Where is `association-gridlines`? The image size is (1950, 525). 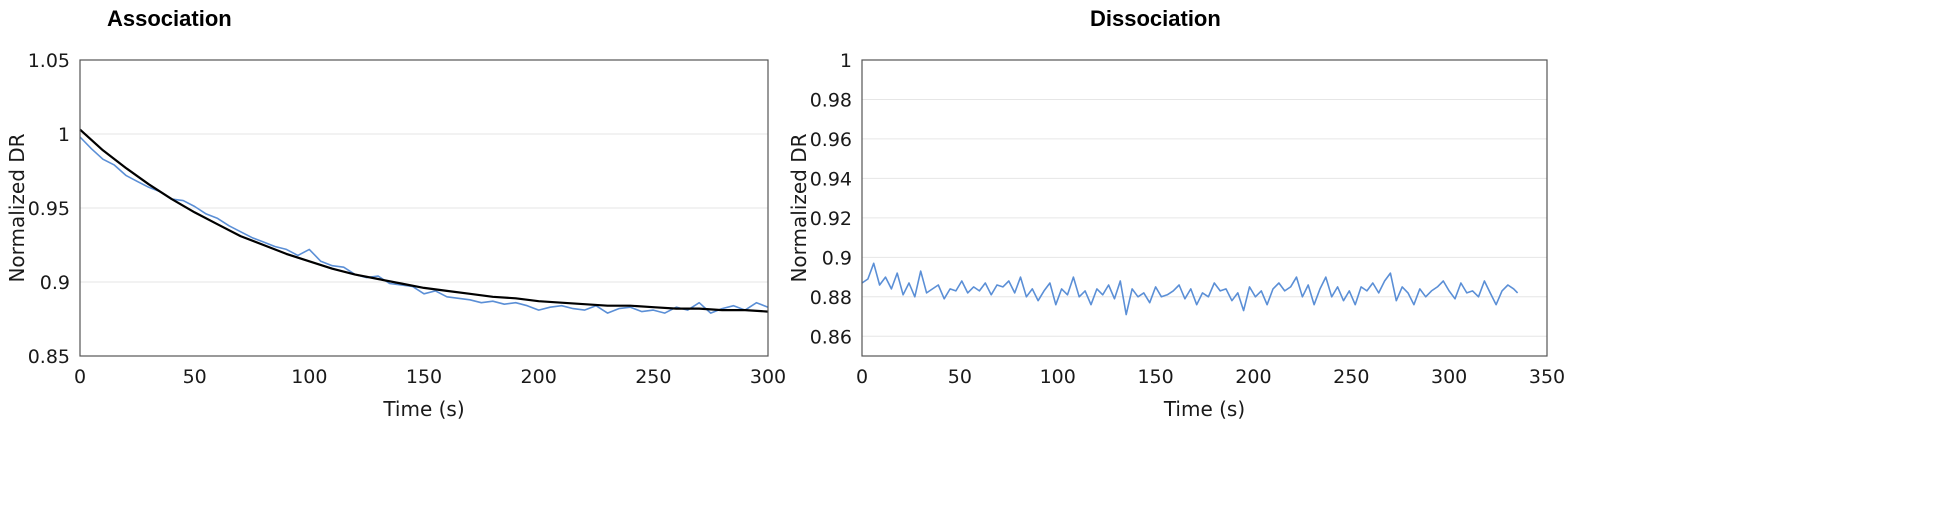
association-gridlines is located at coordinates (424, 208).